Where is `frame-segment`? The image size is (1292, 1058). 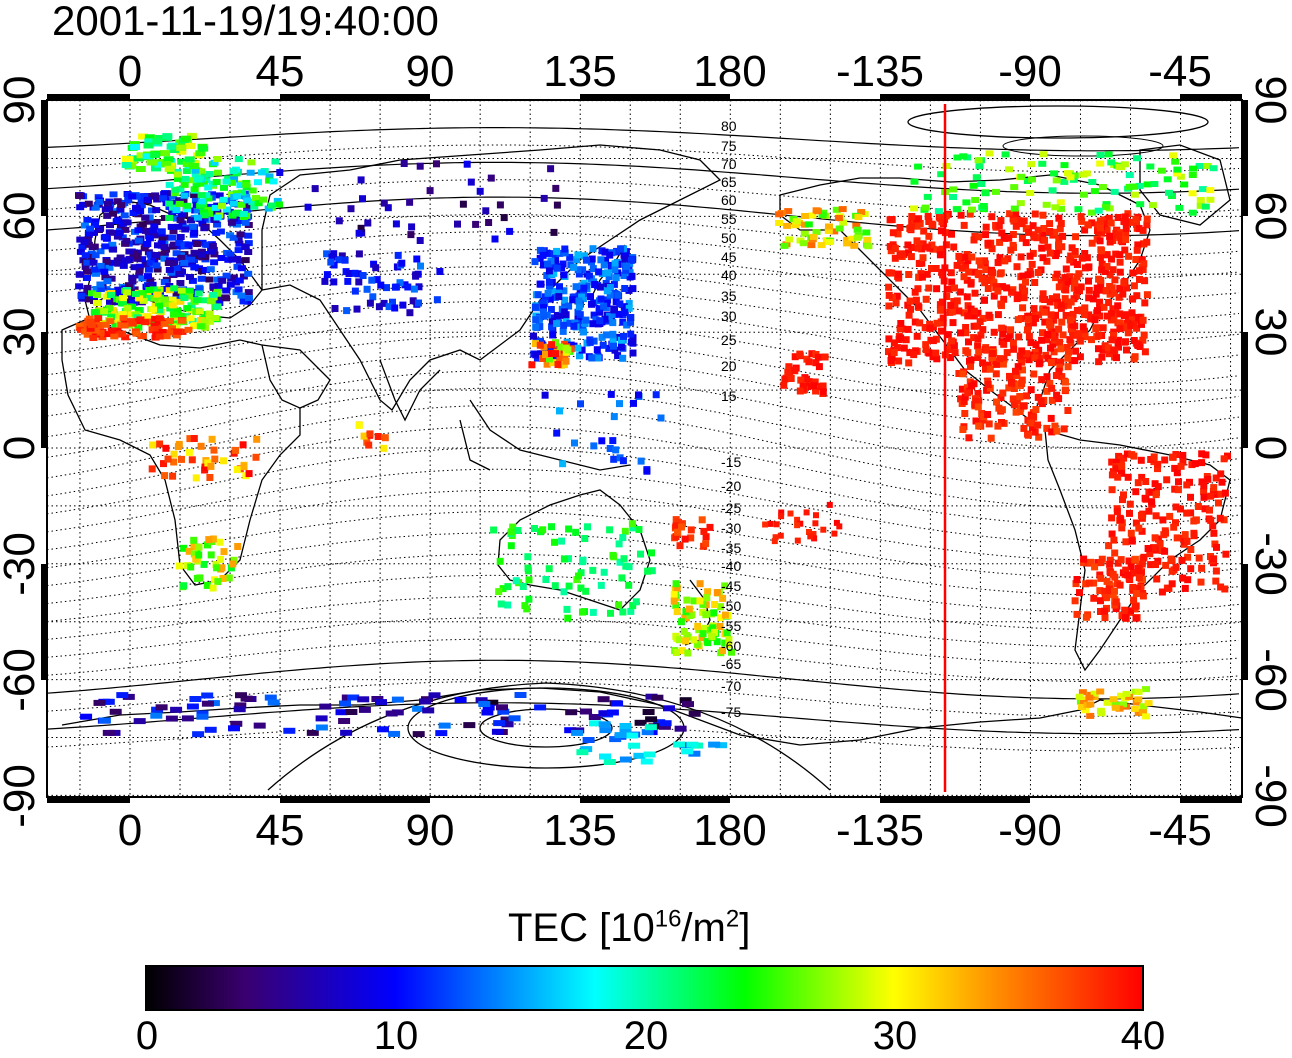
frame-segment is located at coordinates (1245, 158).